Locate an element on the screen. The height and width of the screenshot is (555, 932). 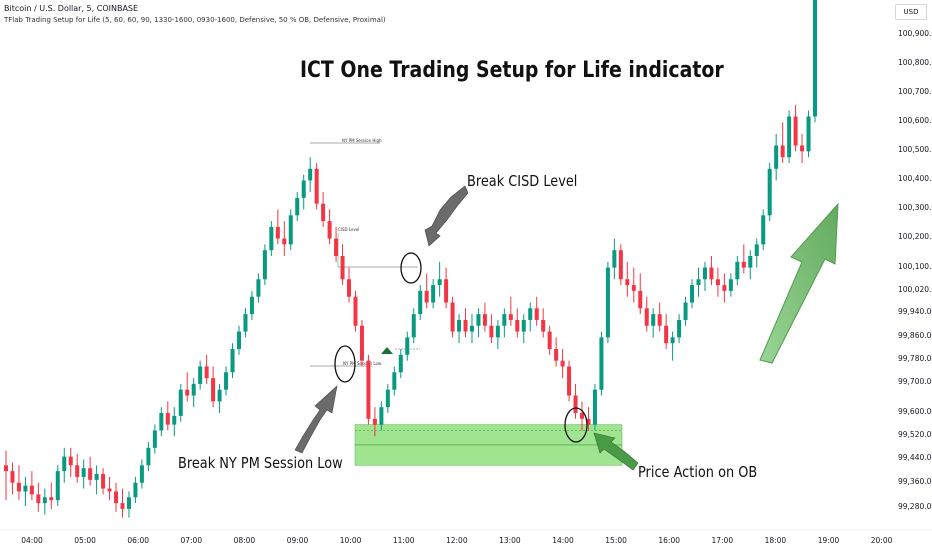
cisd-label: CISD Level is located at coordinates (348, 229).